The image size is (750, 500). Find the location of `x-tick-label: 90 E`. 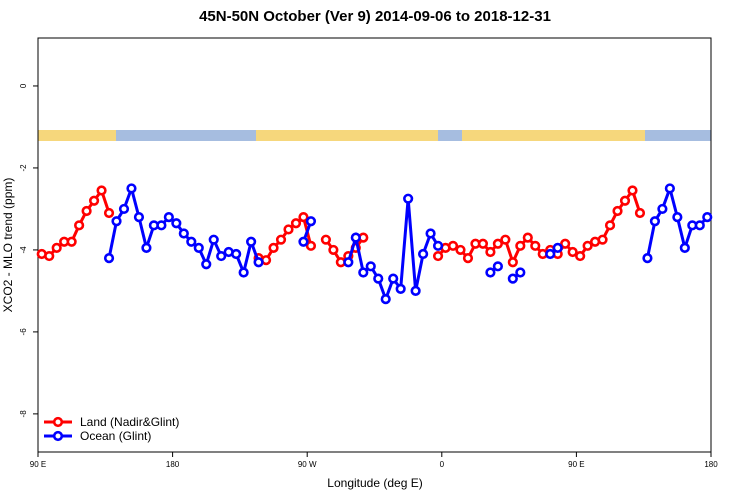

x-tick-label: 90 E is located at coordinates (38, 464).